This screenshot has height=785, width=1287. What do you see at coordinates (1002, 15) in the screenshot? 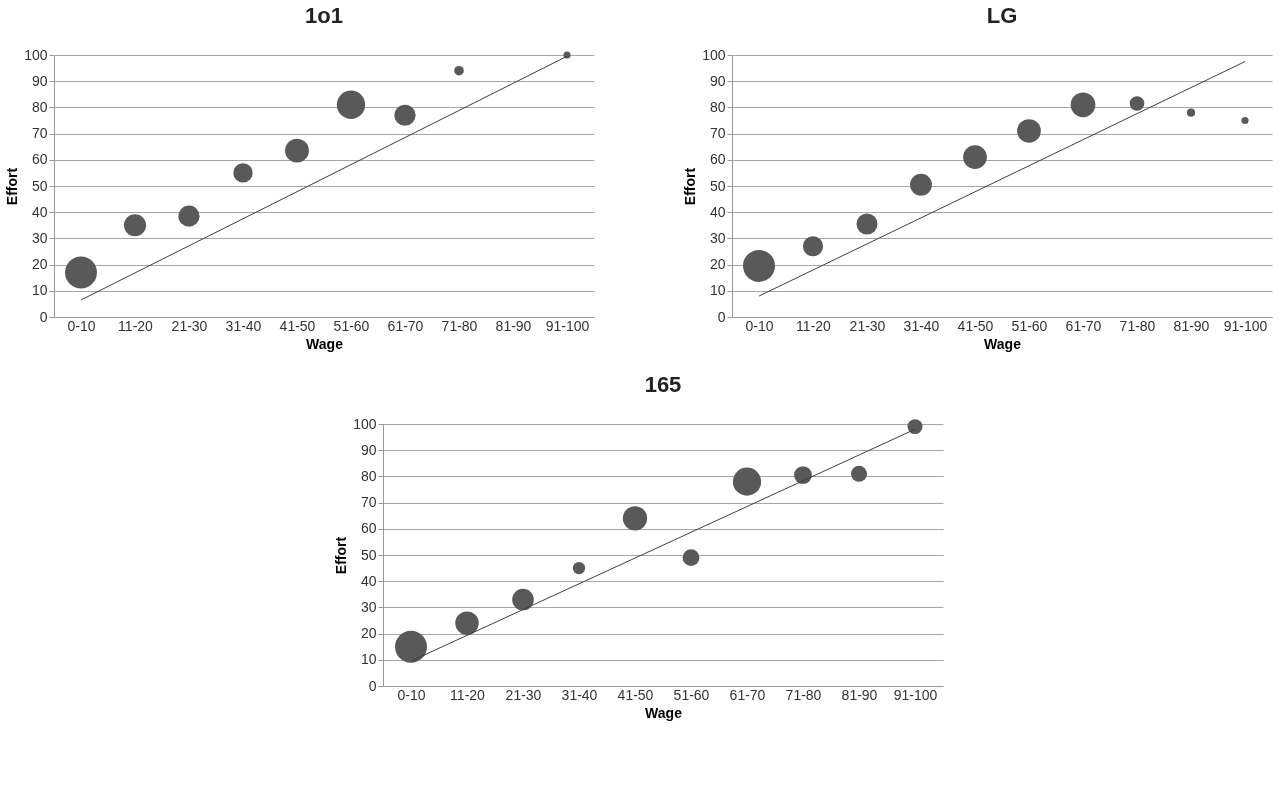
I see `chart-title: LG` at bounding box center [1002, 15].